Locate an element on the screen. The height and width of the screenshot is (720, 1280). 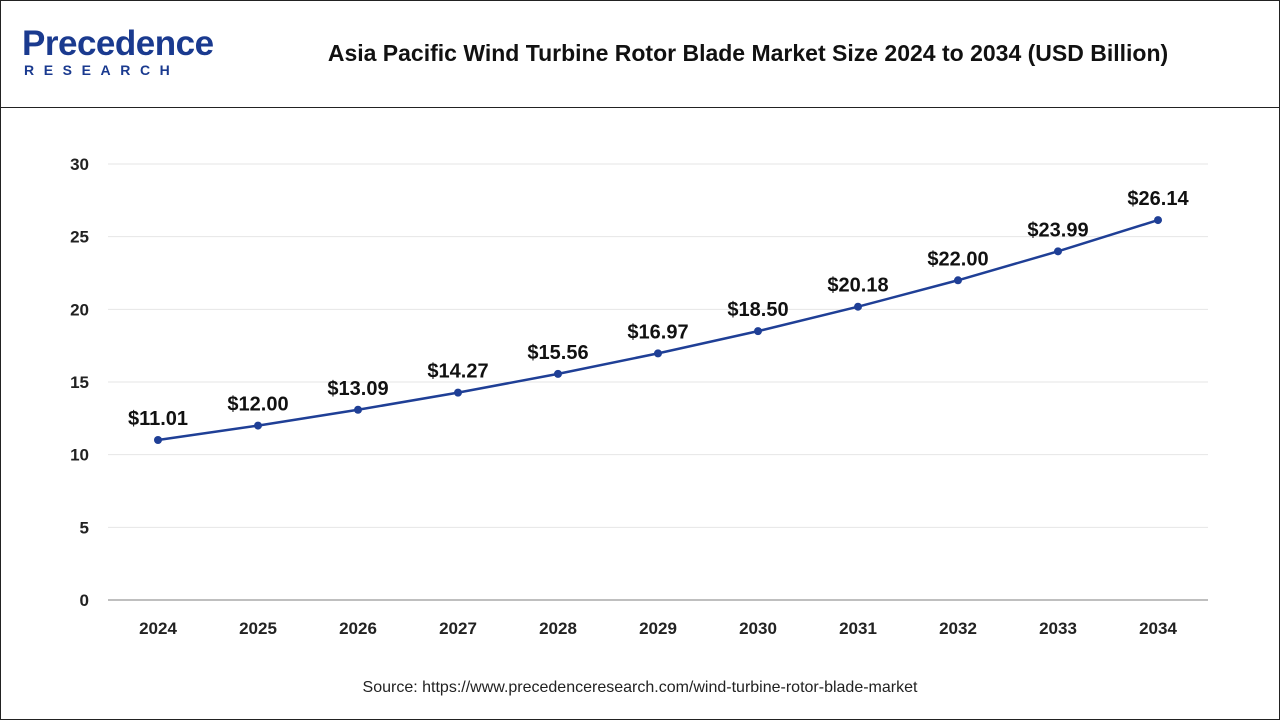
data-label: $23.99 is located at coordinates (1057, 230).